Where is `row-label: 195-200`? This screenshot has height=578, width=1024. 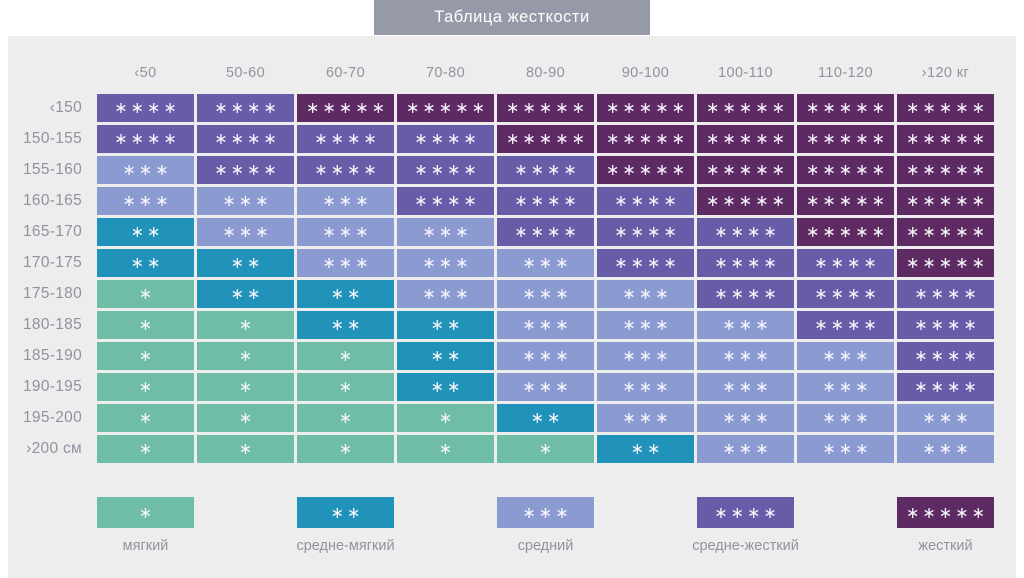
row-label: 195-200 is located at coordinates (52, 417).